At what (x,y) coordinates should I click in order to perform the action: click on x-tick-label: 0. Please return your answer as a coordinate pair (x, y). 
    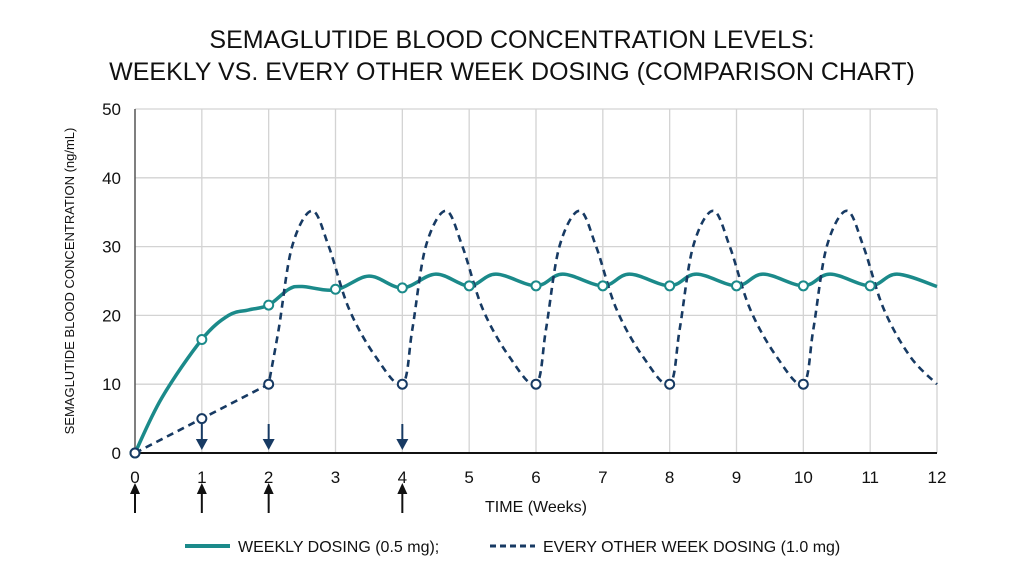
    Looking at the image, I should click on (134, 477).